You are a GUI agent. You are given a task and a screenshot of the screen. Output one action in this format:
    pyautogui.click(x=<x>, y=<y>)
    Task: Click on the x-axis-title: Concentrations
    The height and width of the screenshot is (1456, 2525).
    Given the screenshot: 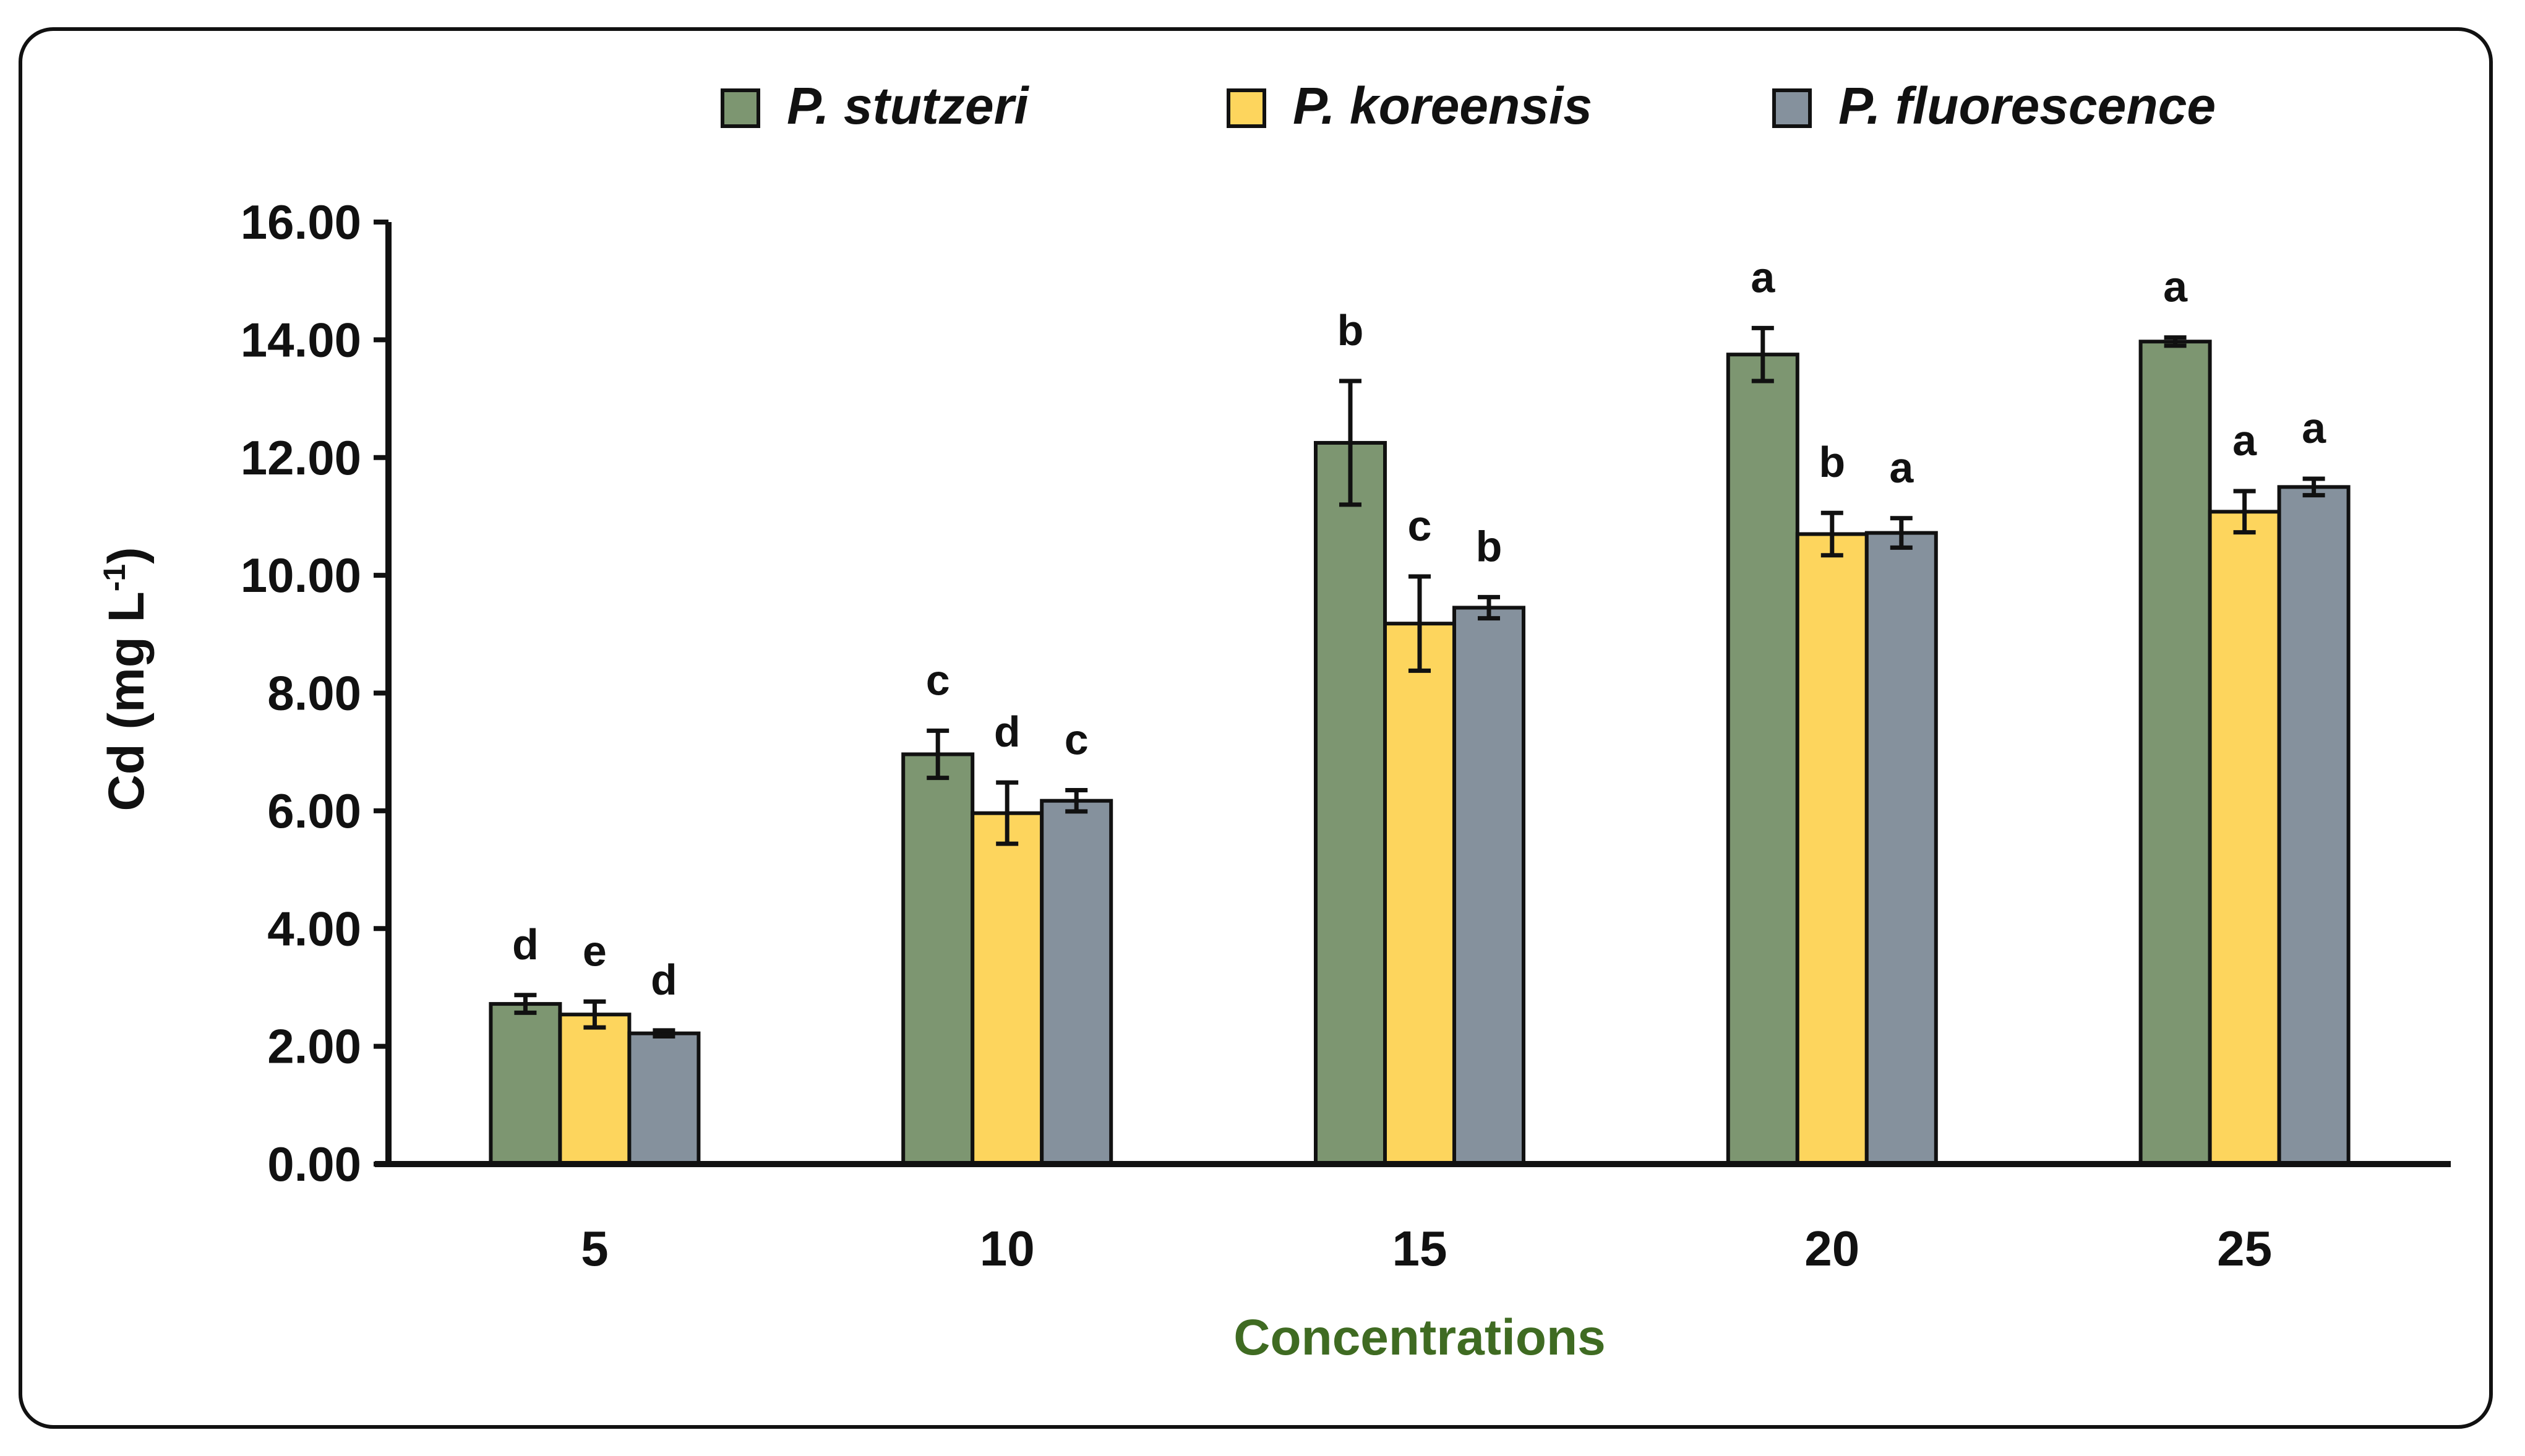 What is the action you would take?
    pyautogui.click(x=1419, y=1337)
    